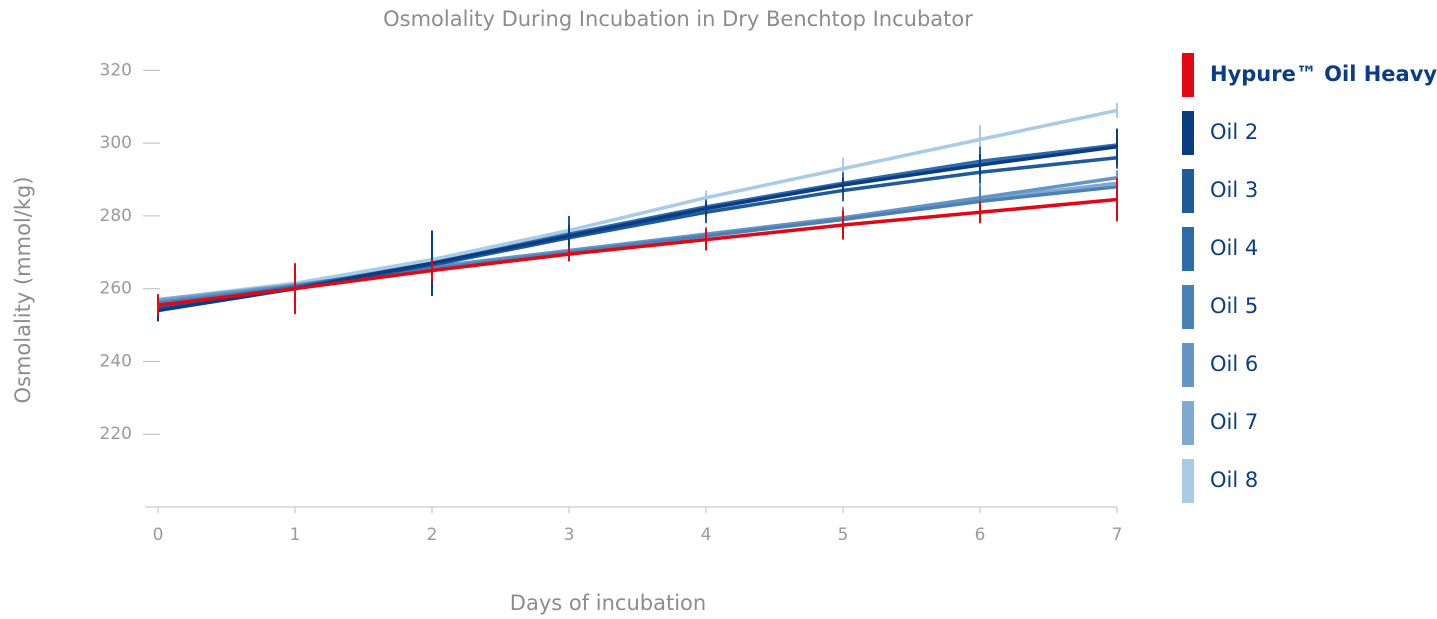  I want to click on x-tick-label: 6, so click(980, 535).